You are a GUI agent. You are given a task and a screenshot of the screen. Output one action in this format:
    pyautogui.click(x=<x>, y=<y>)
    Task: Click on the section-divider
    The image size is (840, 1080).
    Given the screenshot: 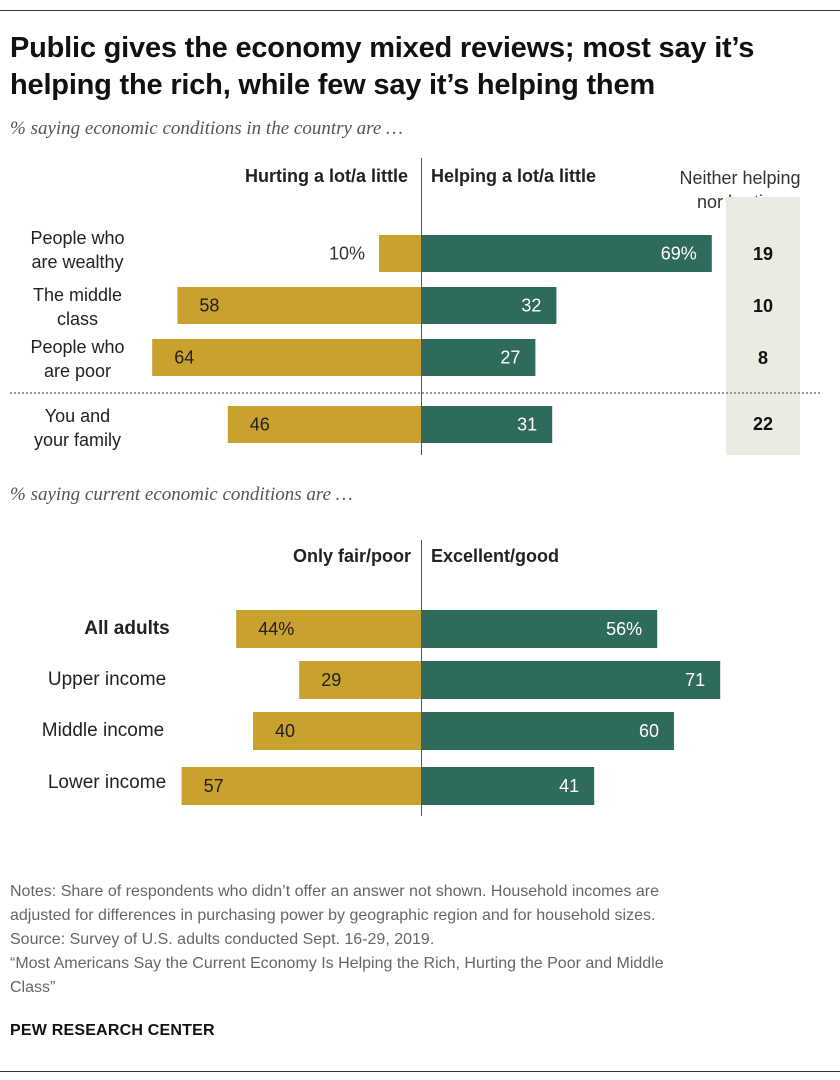 What is the action you would take?
    pyautogui.click(x=415, y=393)
    